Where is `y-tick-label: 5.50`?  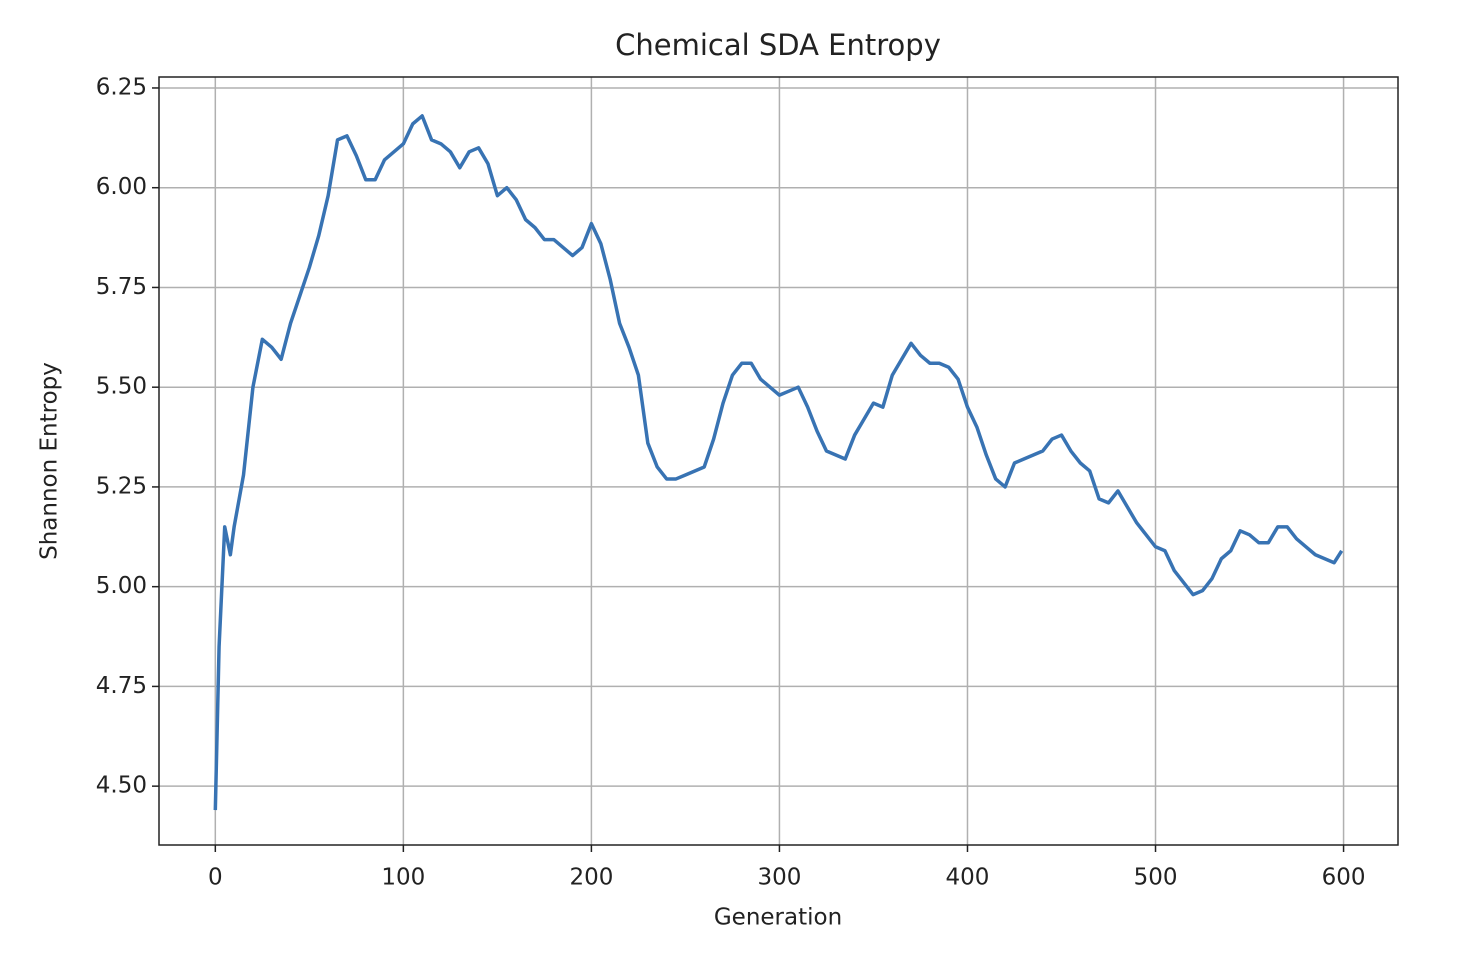
y-tick-label: 5.50 is located at coordinates (121, 387).